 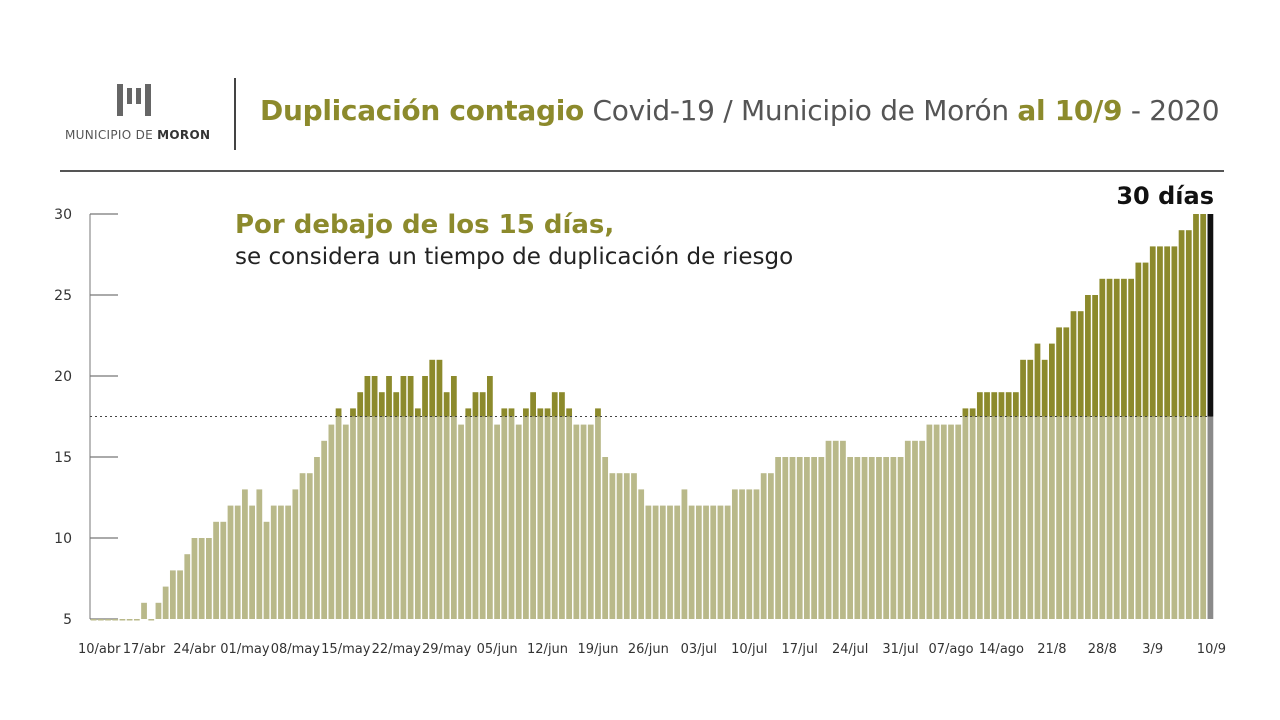 What do you see at coordinates (135, 119) in the screenshot?
I see `municipio-logo: MUNICIPIO DE MORON` at bounding box center [135, 119].